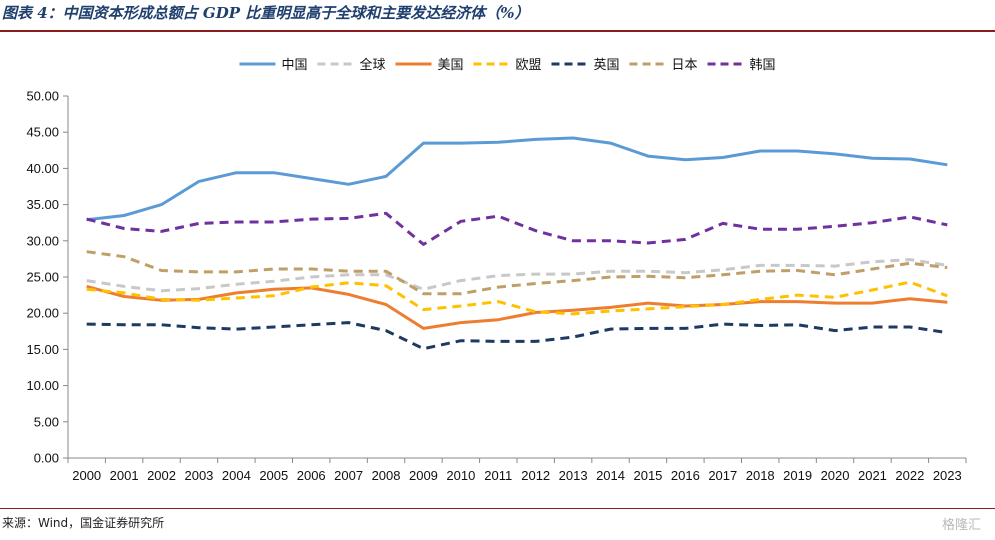  What do you see at coordinates (685, 475) in the screenshot?
I see `x-tick-label: 2016` at bounding box center [685, 475].